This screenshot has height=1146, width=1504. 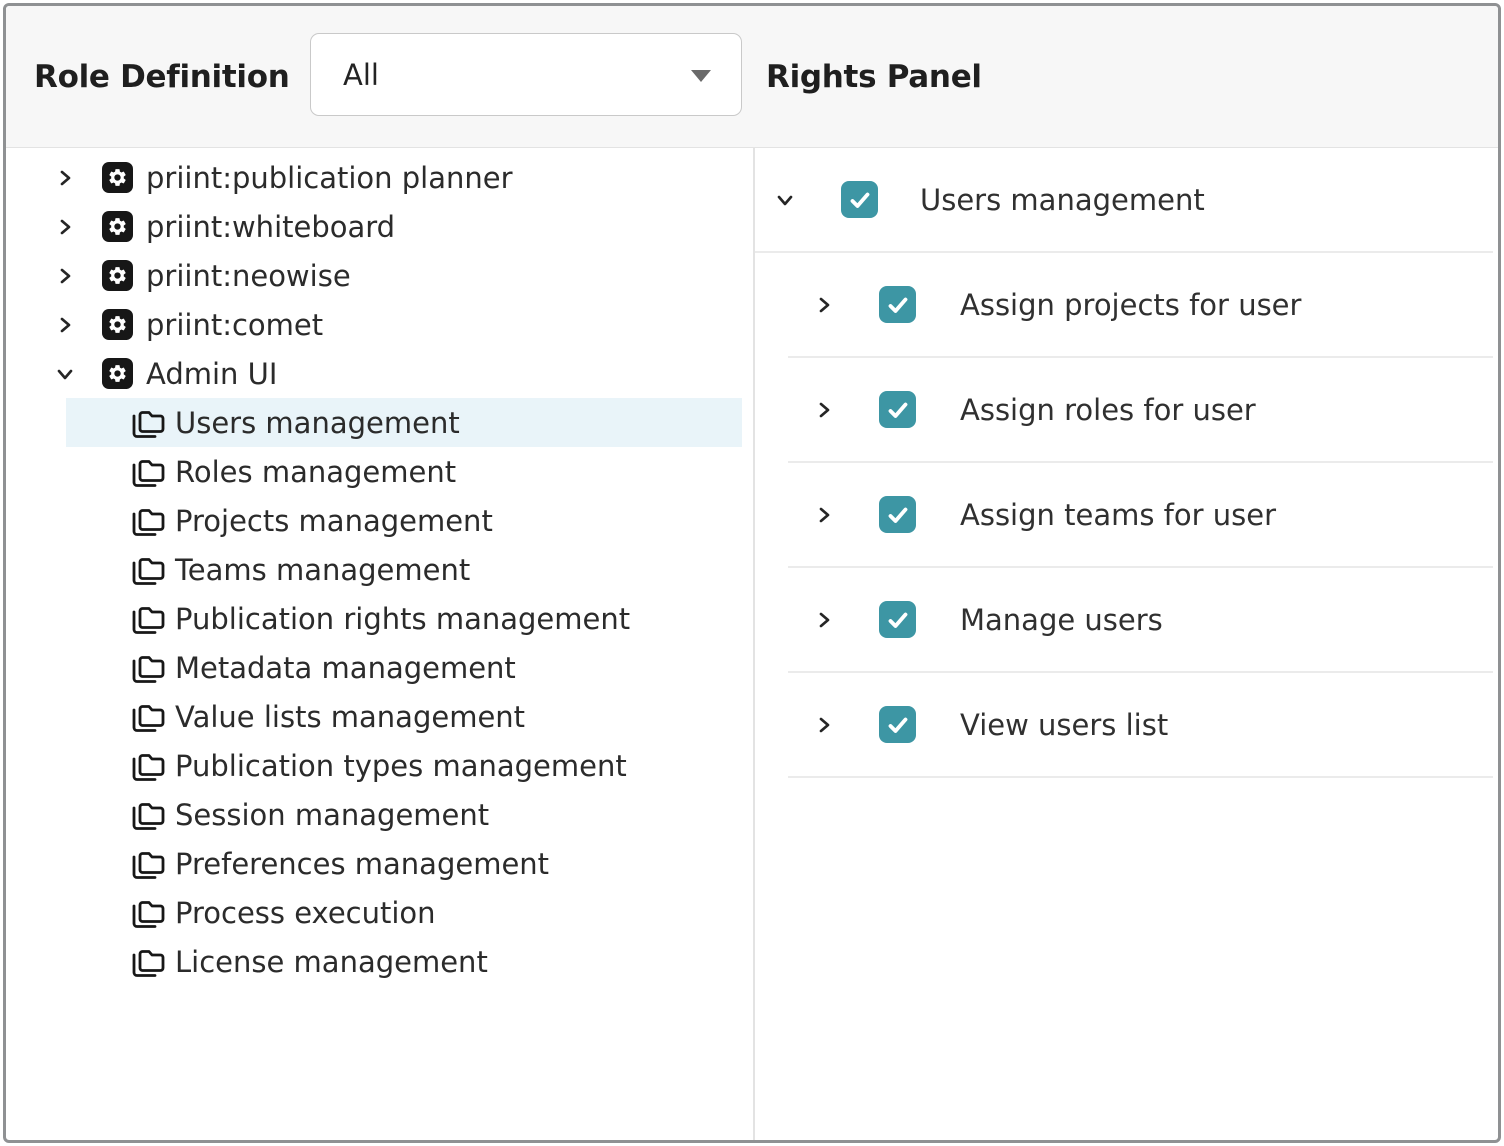 What do you see at coordinates (379, 324) in the screenshot?
I see `tree-item-priint-comet: priint:comet` at bounding box center [379, 324].